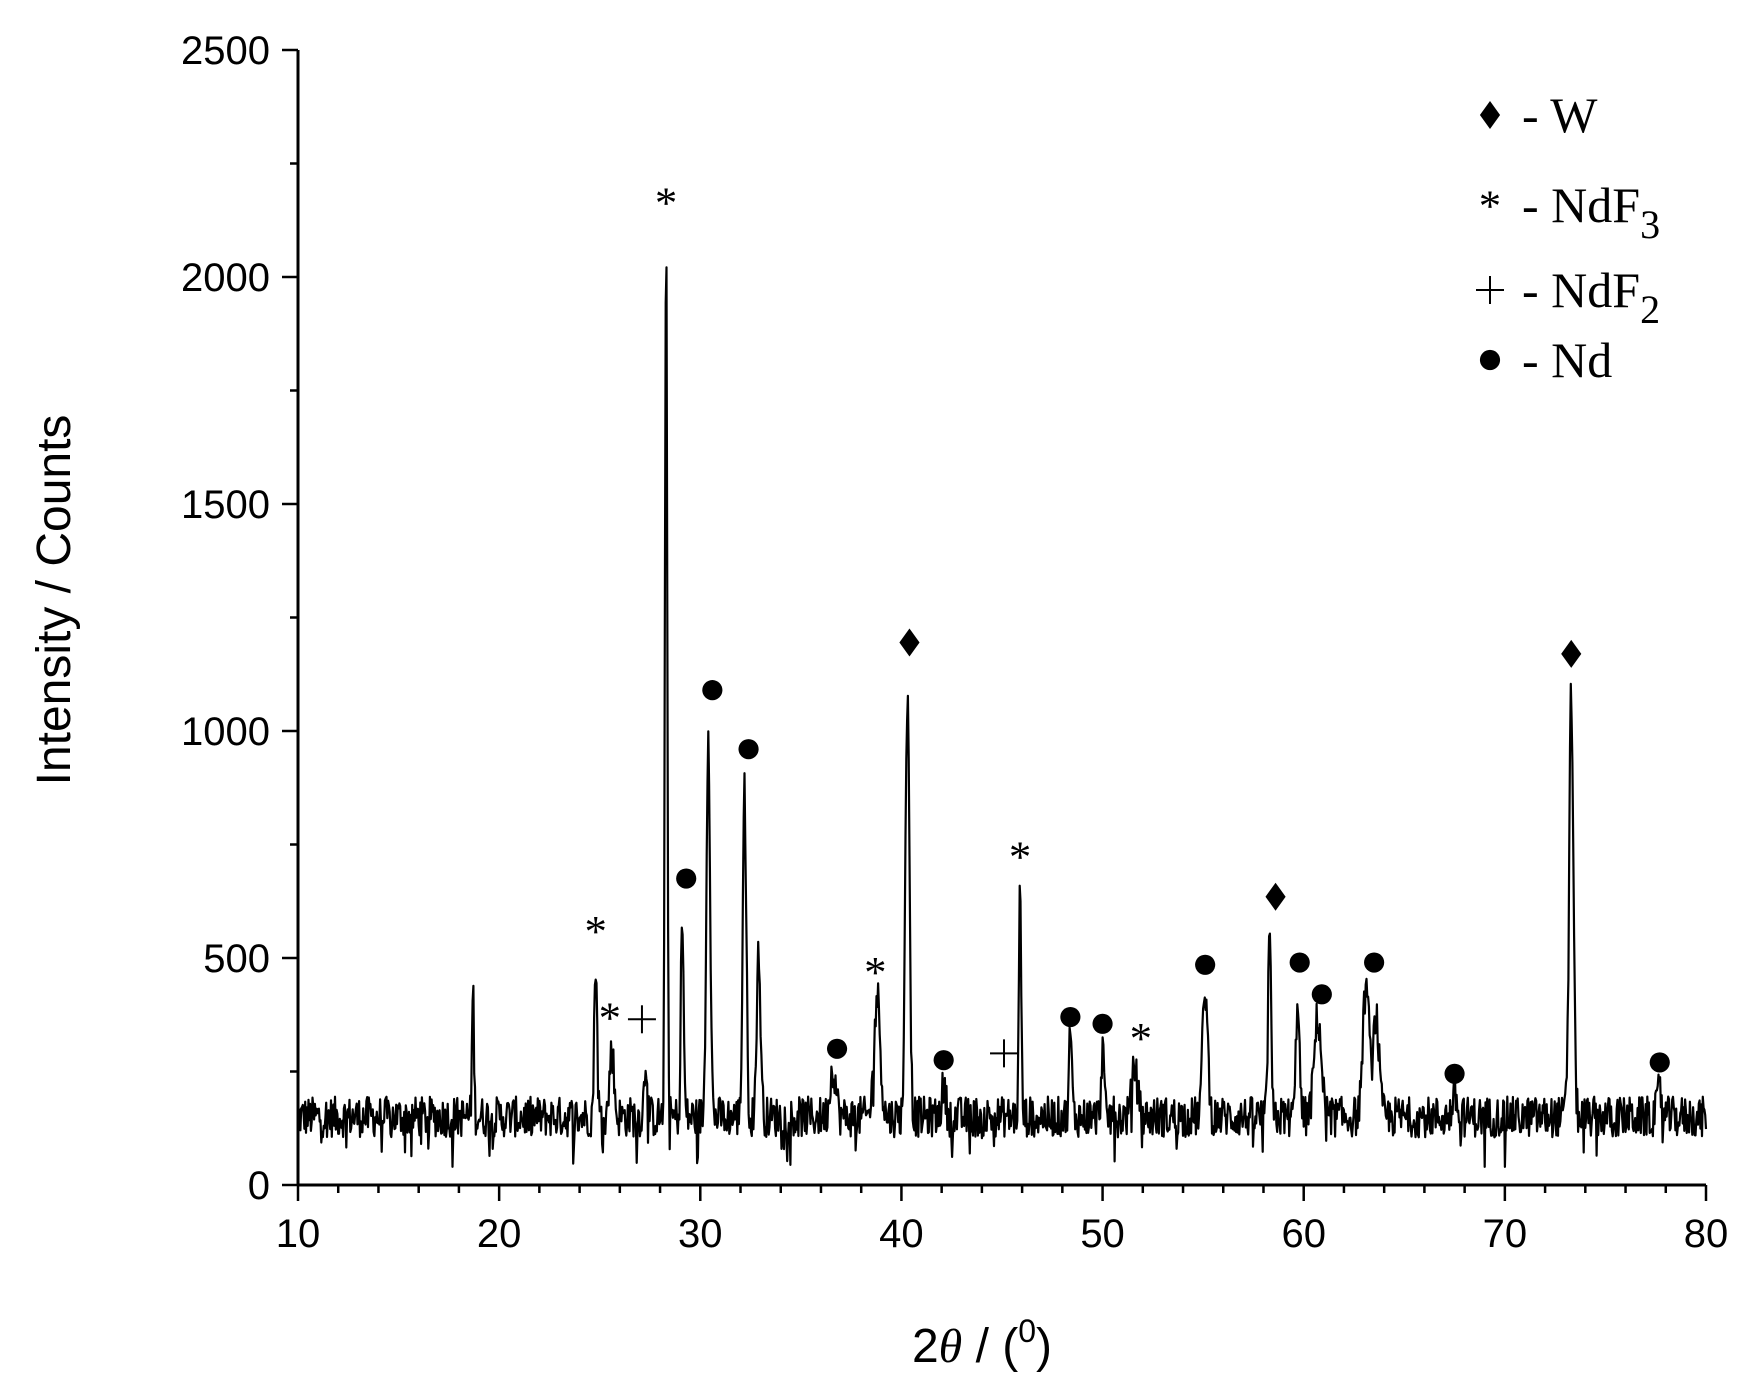 The width and height of the screenshot is (1746, 1397). Describe the element at coordinates (1591, 297) in the screenshot. I see `legend-label: - NdF2` at that location.